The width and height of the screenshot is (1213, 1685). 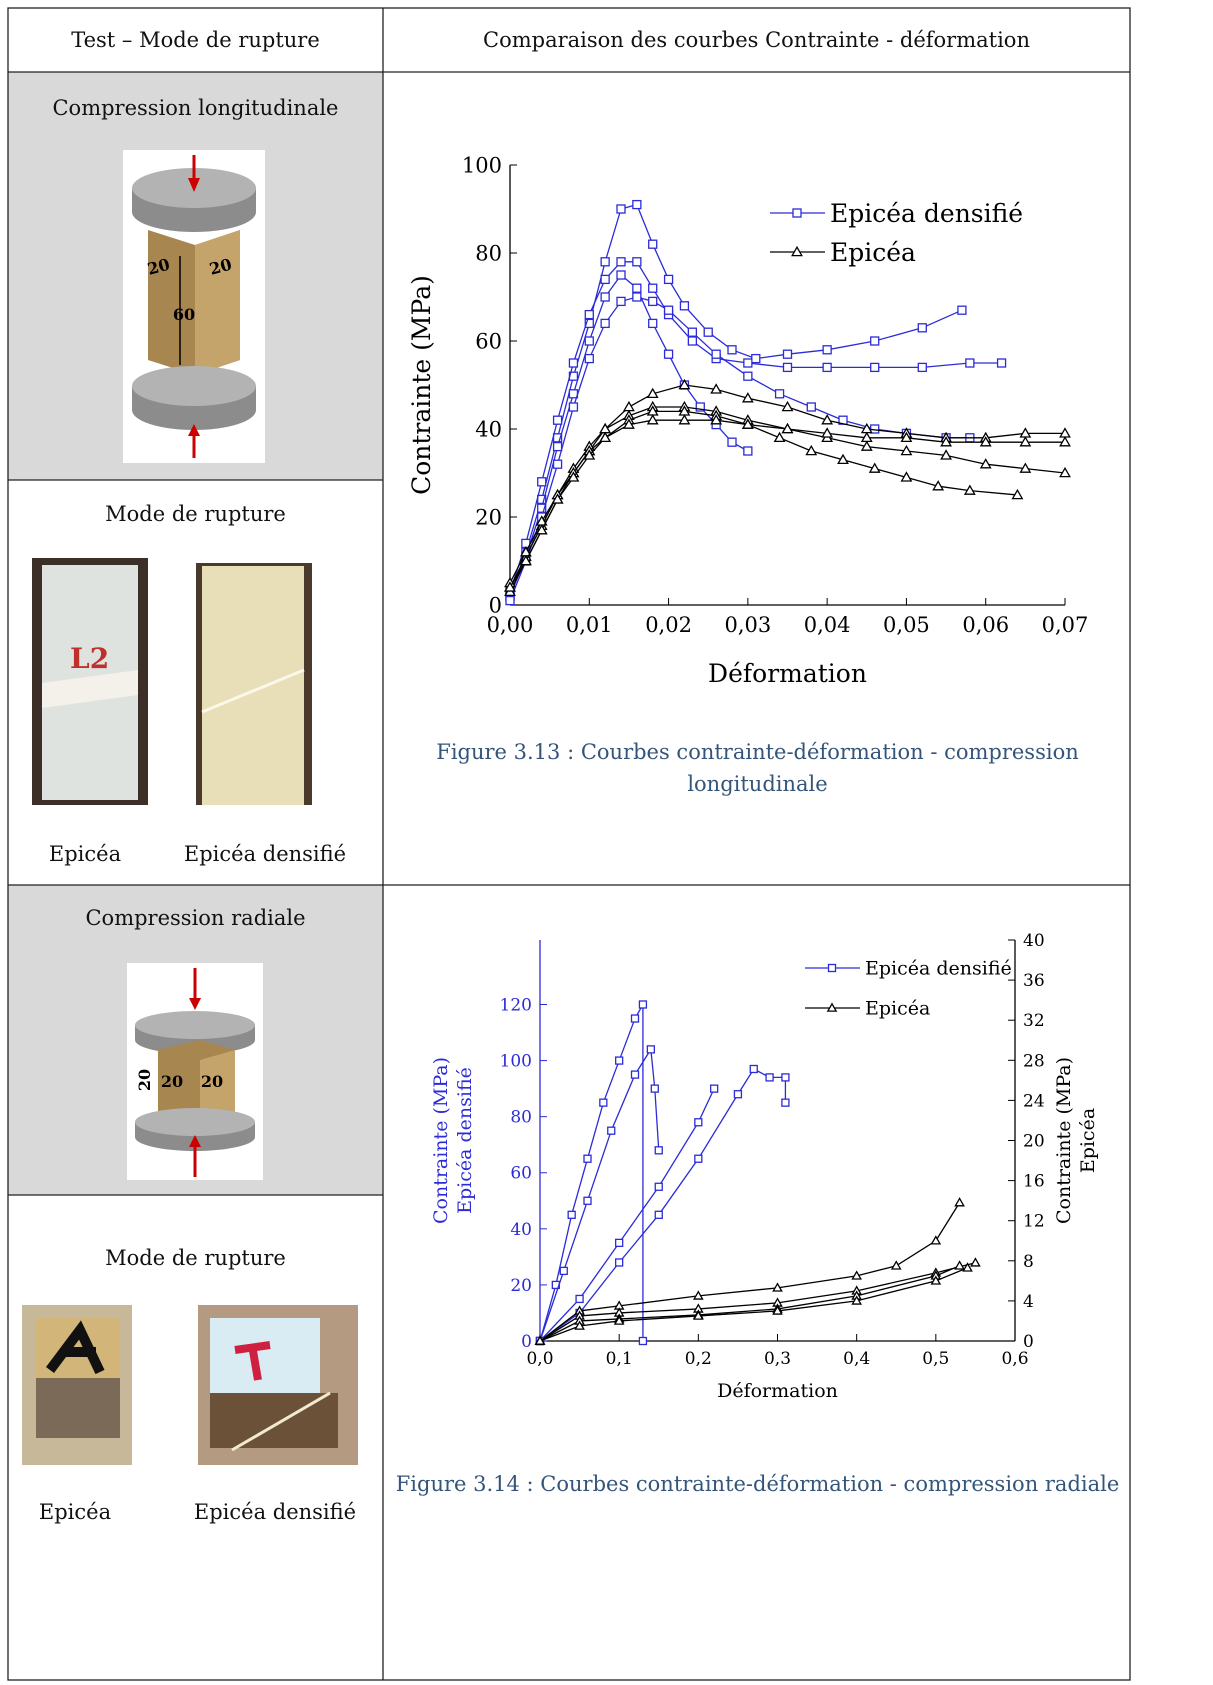 I want to click on specimen-label: Epicéa densifié, so click(x=265, y=854).